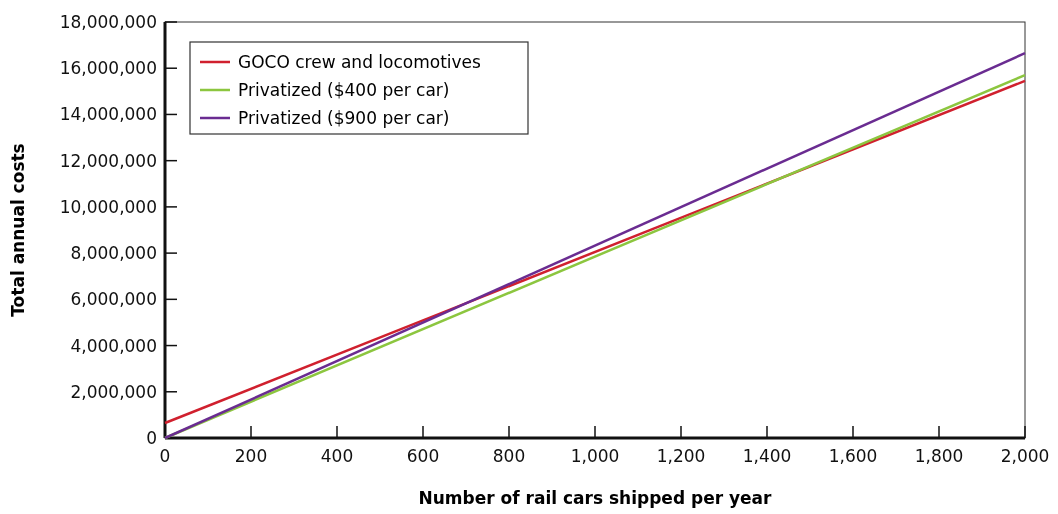 Image resolution: width=1058 pixels, height=514 pixels. What do you see at coordinates (337, 456) in the screenshot?
I see `x-tick-label: 400` at bounding box center [337, 456].